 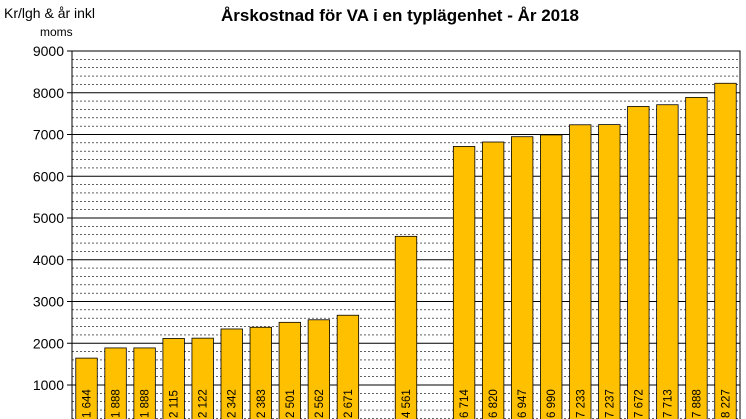 I want to click on bar-value-label: 2 671, so click(x=349, y=403).